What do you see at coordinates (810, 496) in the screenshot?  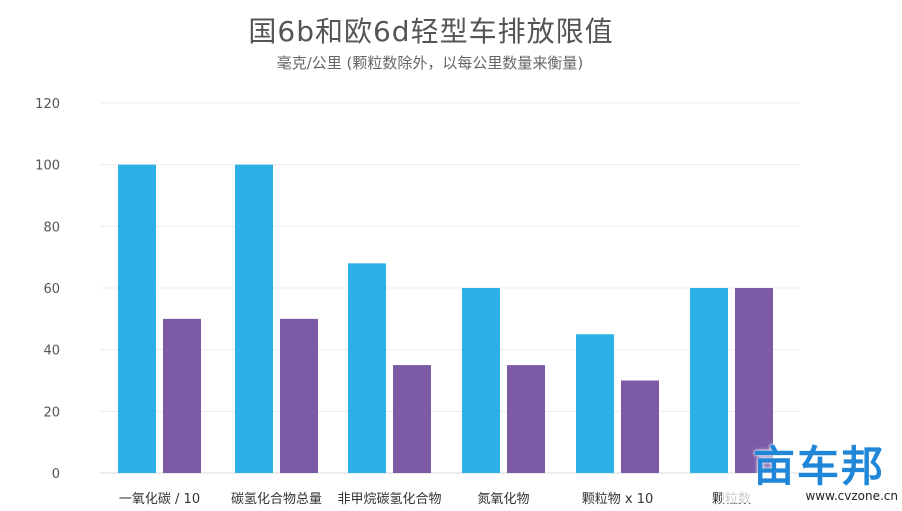 I see `watermark-url: www.cvzone.cn` at bounding box center [810, 496].